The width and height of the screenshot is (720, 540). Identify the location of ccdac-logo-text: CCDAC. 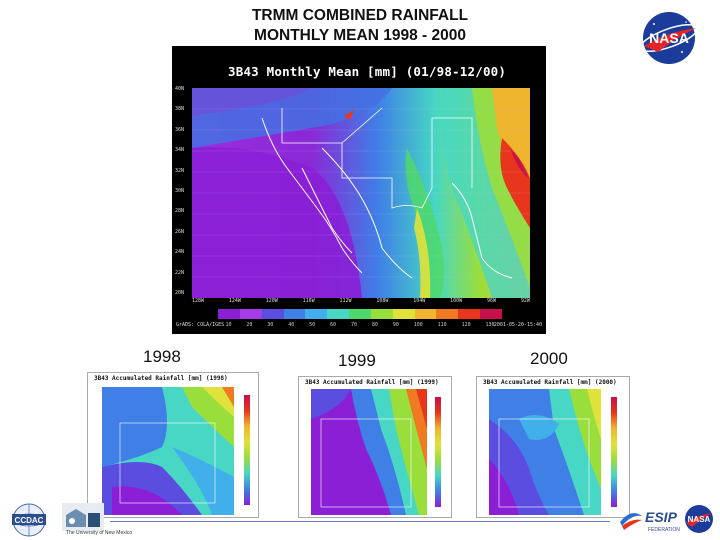
(29, 520).